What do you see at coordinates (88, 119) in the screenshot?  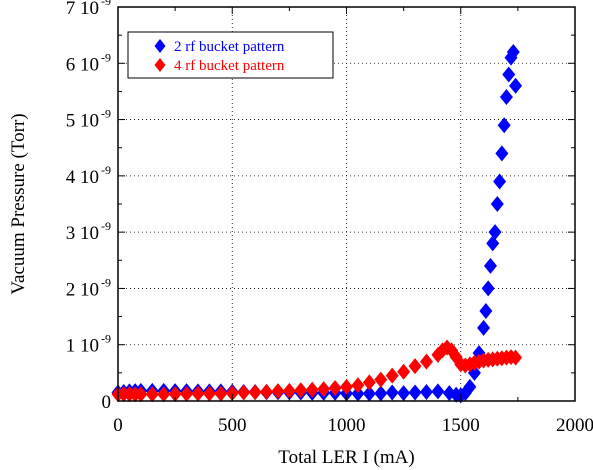 I see `y-tick-label: 5 10 -9` at bounding box center [88, 119].